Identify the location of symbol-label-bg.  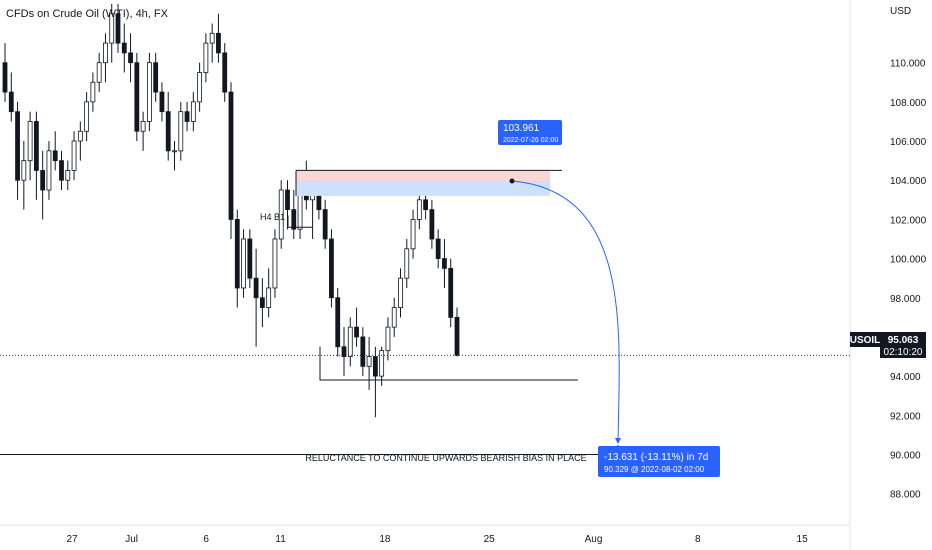
(865, 339).